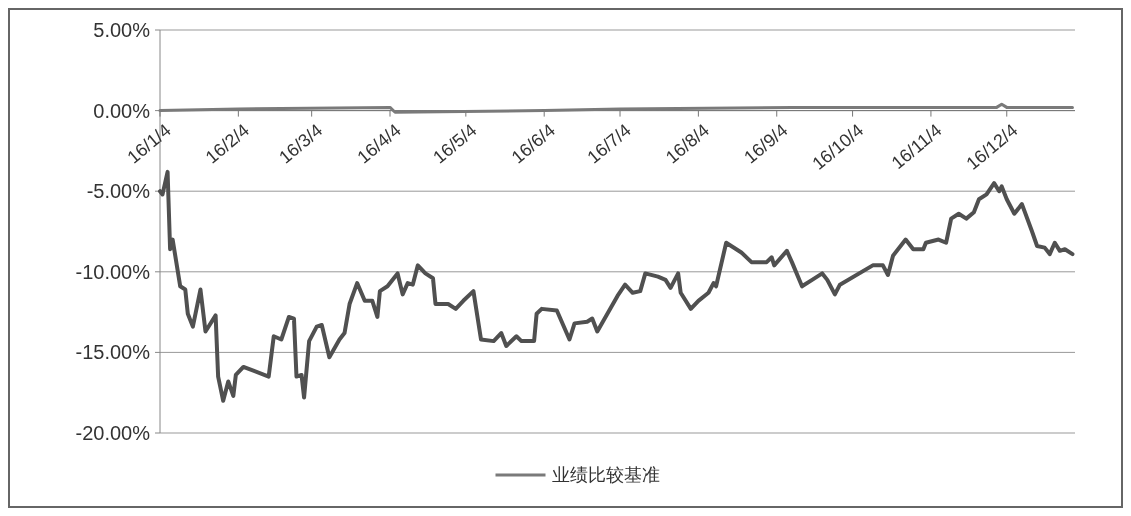 Image resolution: width=1131 pixels, height=516 pixels. Describe the element at coordinates (113, 352) in the screenshot. I see `y-tick-label: -15.00%` at that location.